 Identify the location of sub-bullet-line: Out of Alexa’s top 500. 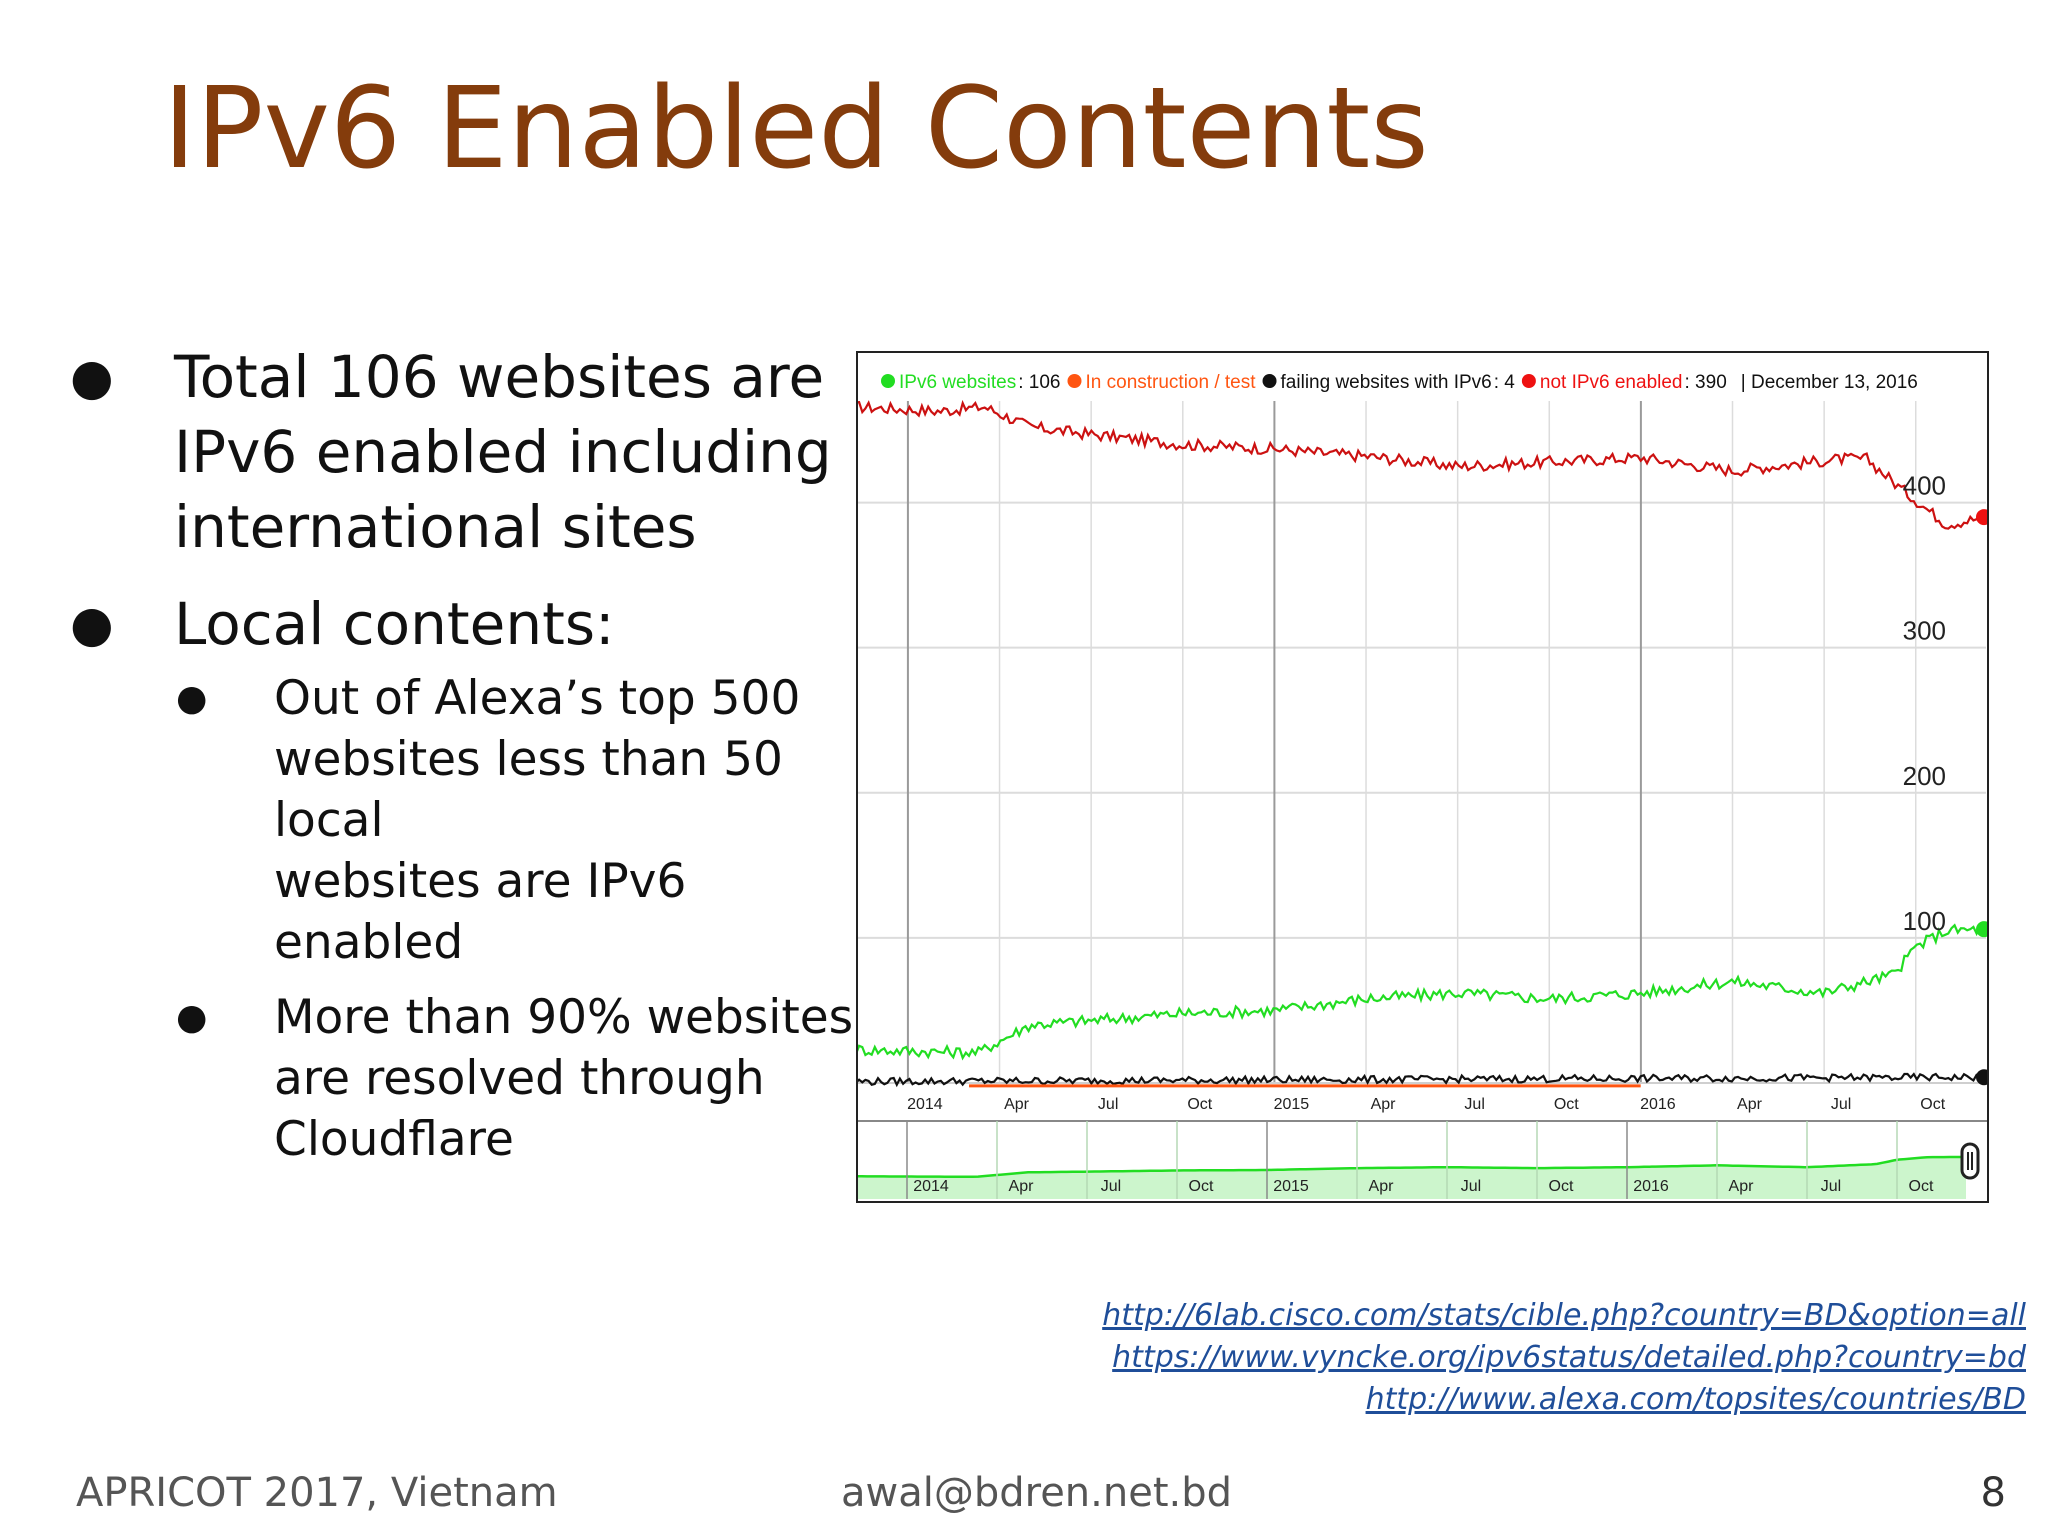
(537, 698).